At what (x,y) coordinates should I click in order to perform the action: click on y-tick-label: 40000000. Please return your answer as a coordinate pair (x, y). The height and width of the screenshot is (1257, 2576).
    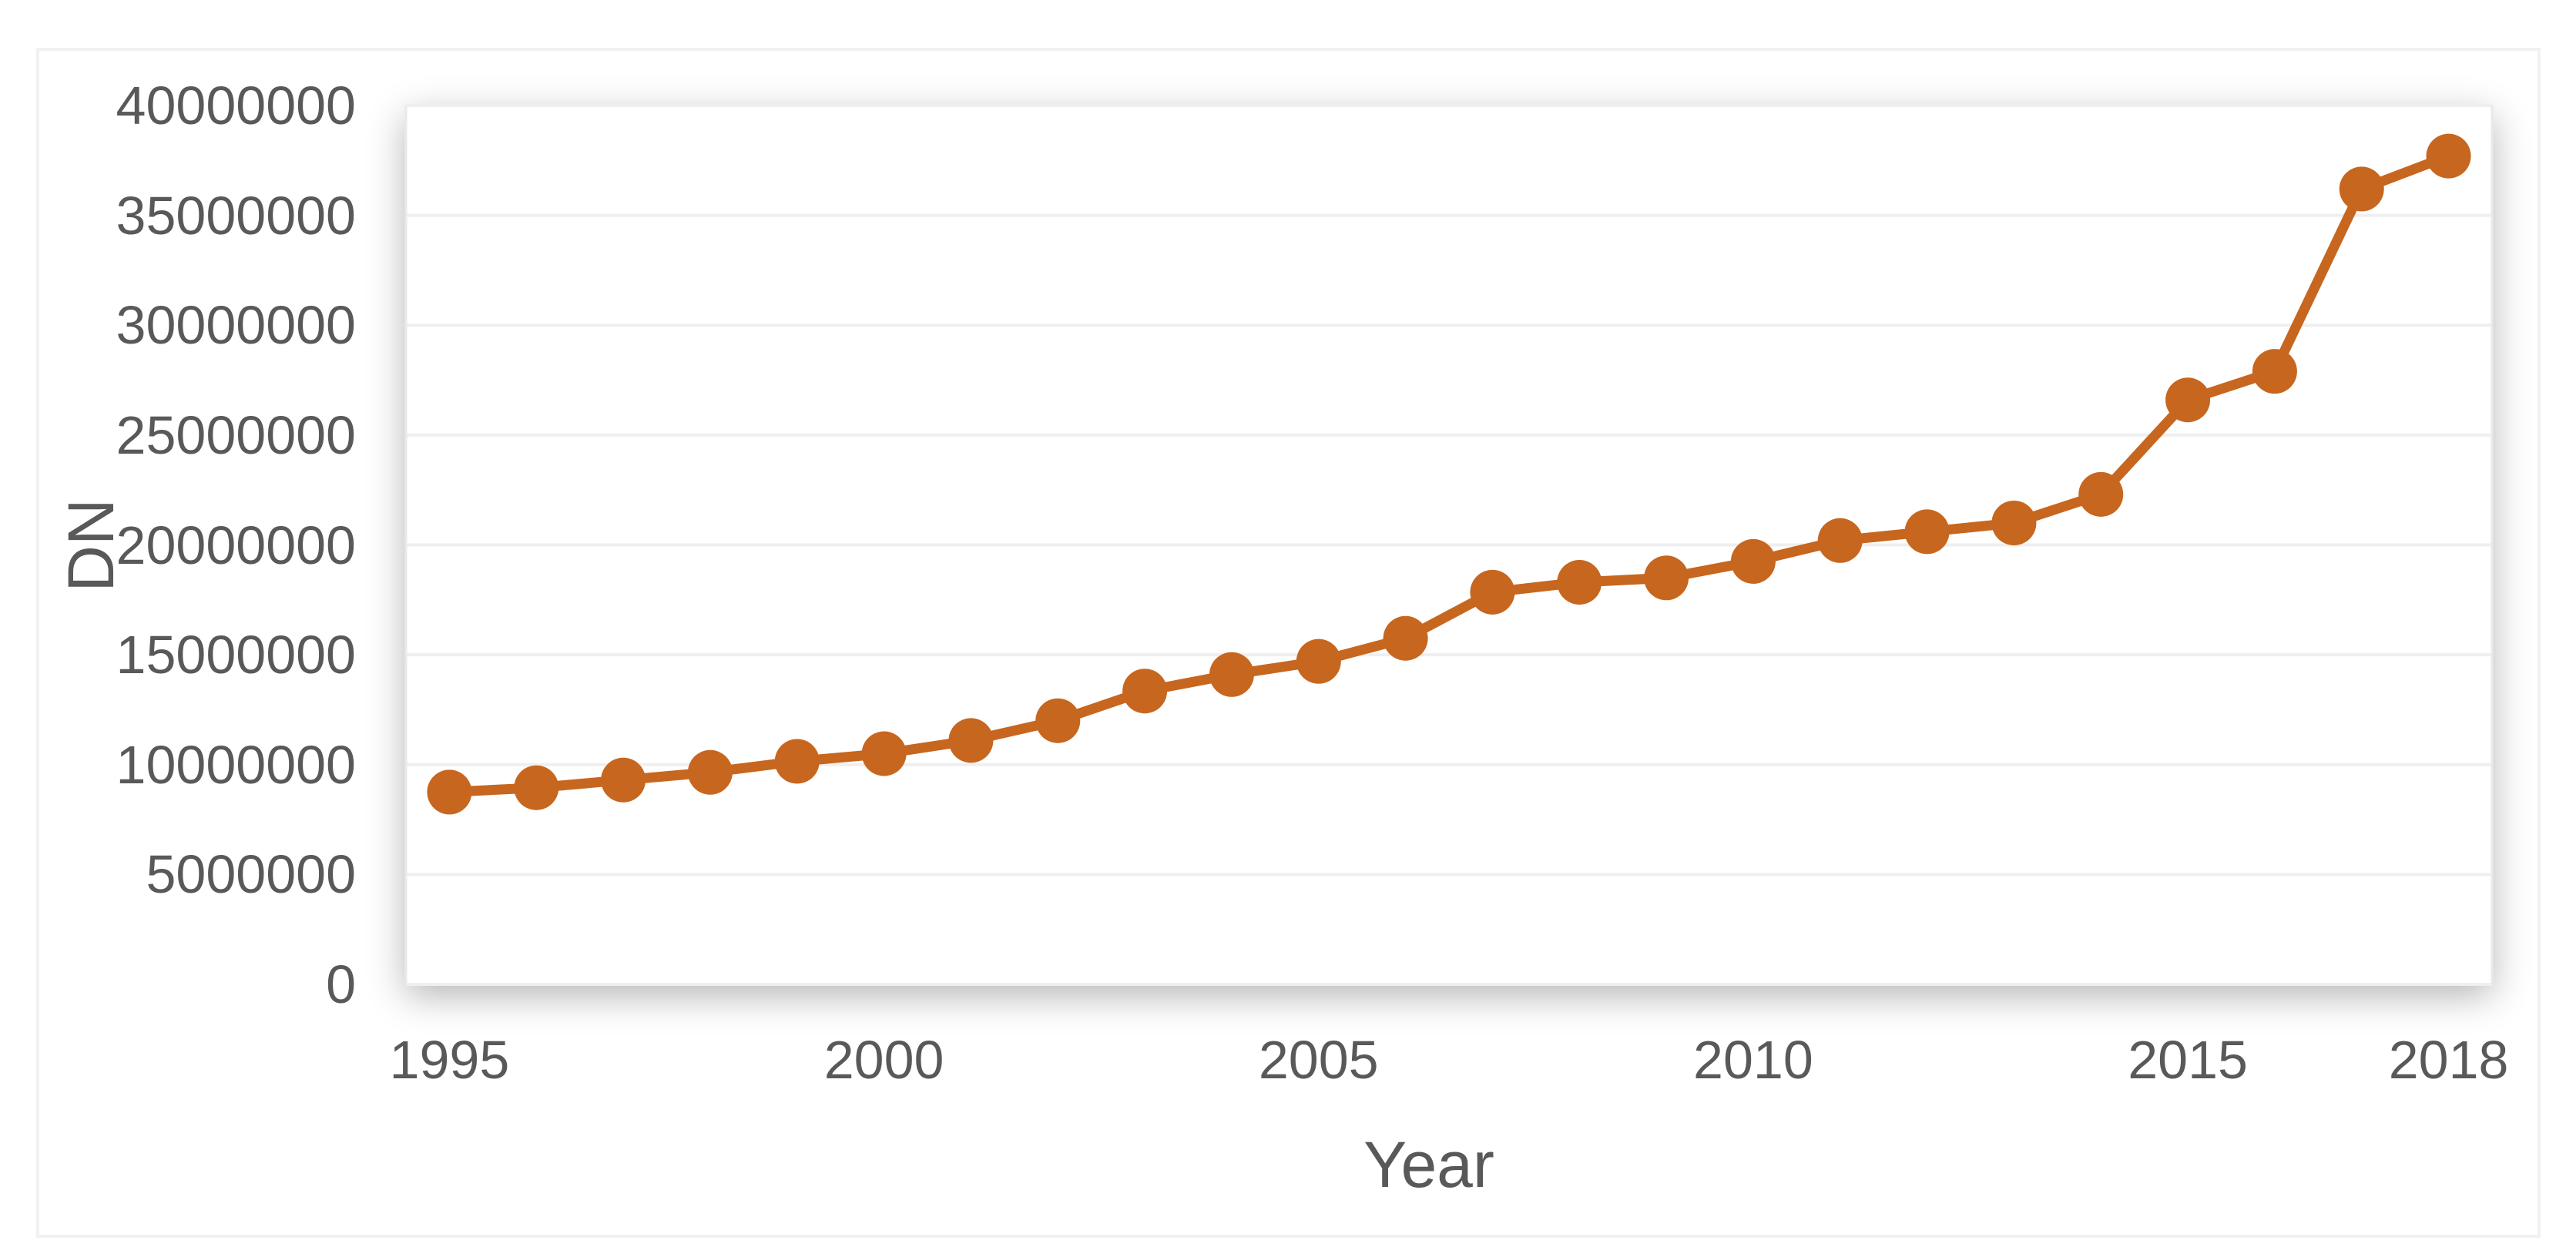
    Looking at the image, I should click on (236, 106).